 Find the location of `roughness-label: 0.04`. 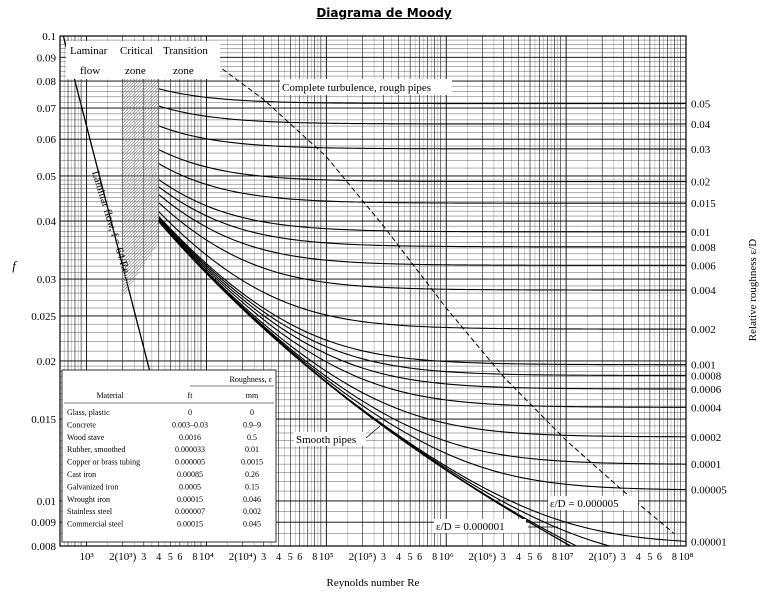

roughness-label: 0.04 is located at coordinates (701, 125).